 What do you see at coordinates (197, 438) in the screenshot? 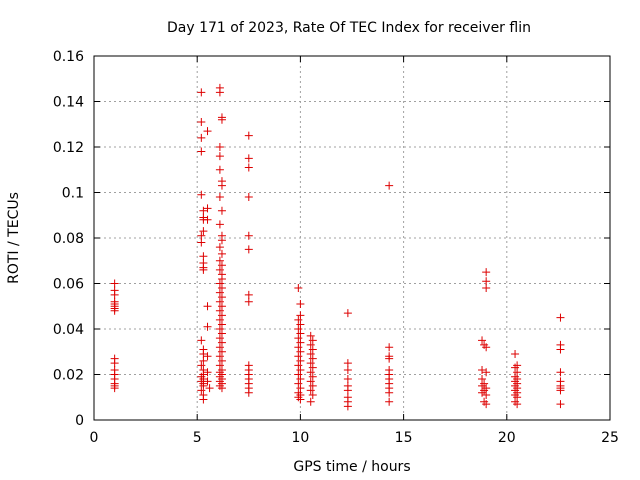
I see `x-tick-label: 5` at bounding box center [197, 438].